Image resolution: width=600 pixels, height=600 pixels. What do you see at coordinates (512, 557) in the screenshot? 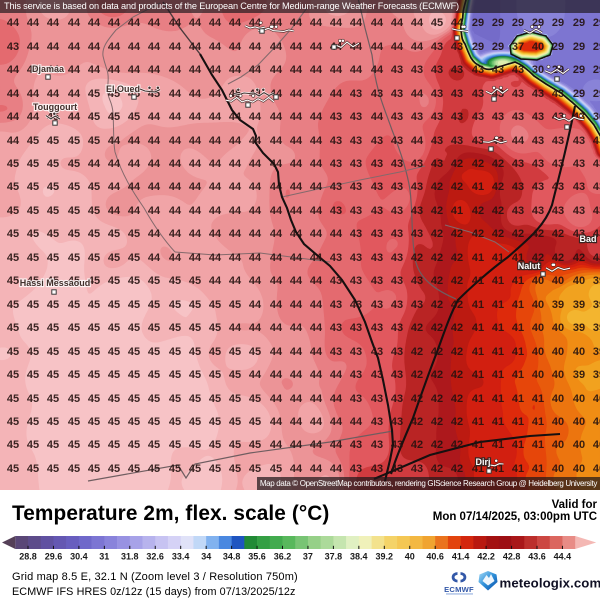
I see `svg-text: 42.8` at bounding box center [512, 557].